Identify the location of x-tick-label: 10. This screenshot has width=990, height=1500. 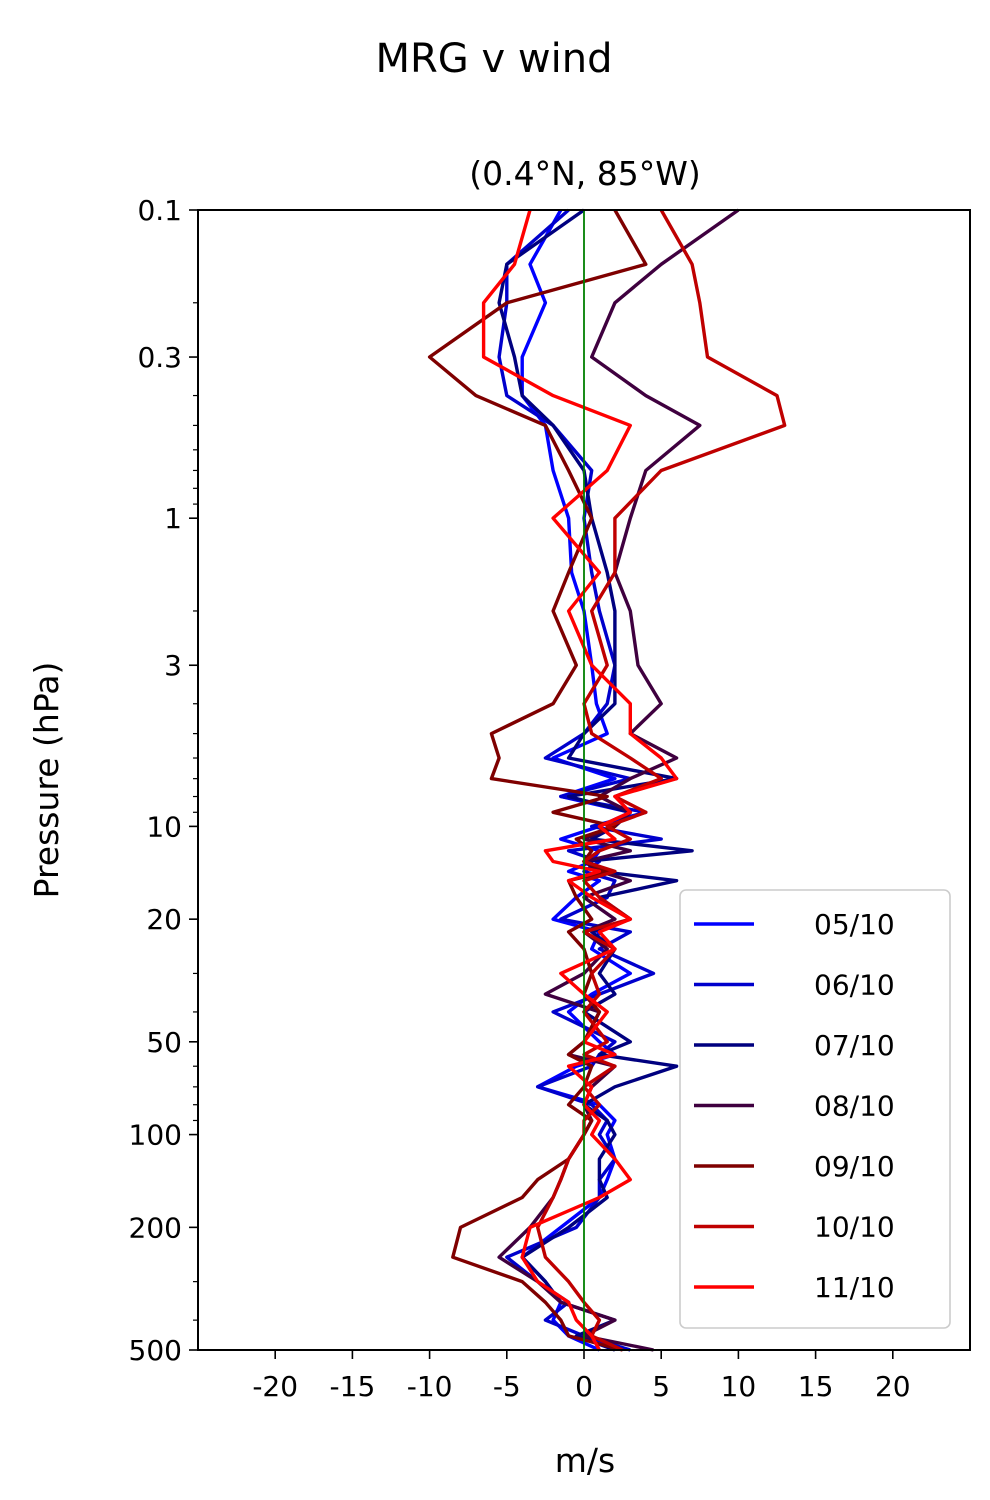
(739, 1386).